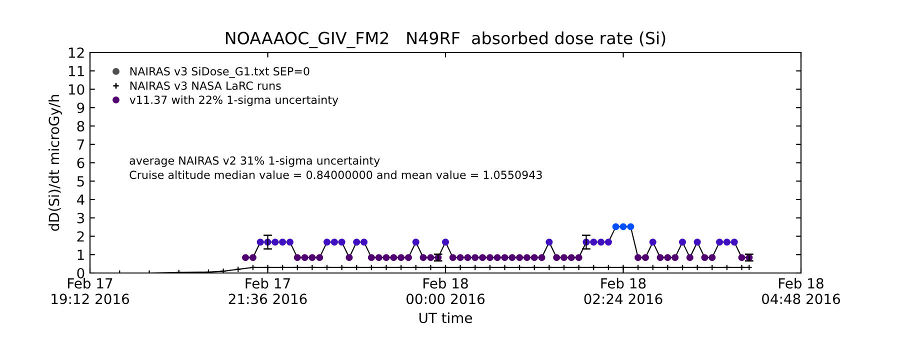 This screenshot has height=350, width=900. I want to click on y-tick-label: 3, so click(80, 218).